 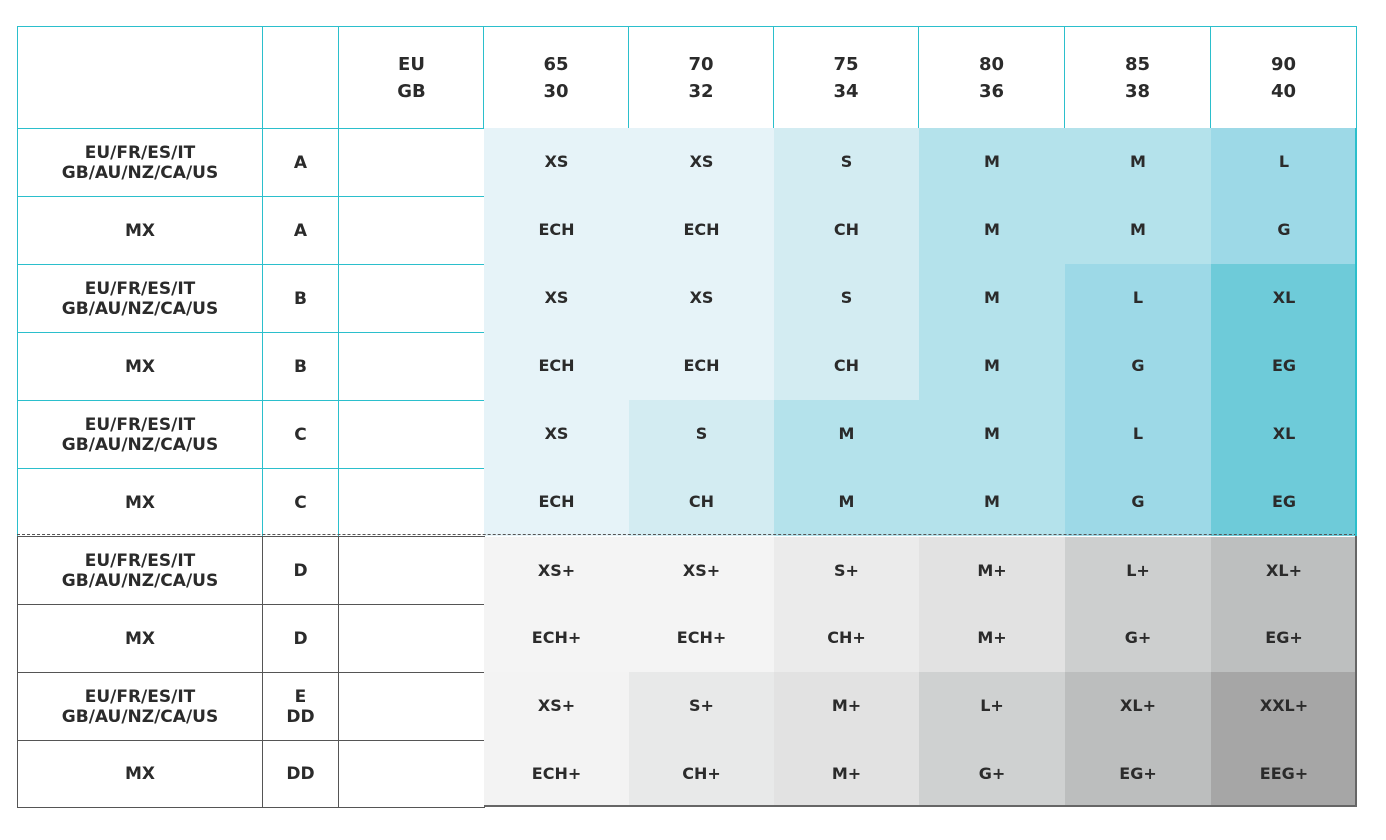 I want to click on size-cell: EEG+, so click(x=1284, y=773).